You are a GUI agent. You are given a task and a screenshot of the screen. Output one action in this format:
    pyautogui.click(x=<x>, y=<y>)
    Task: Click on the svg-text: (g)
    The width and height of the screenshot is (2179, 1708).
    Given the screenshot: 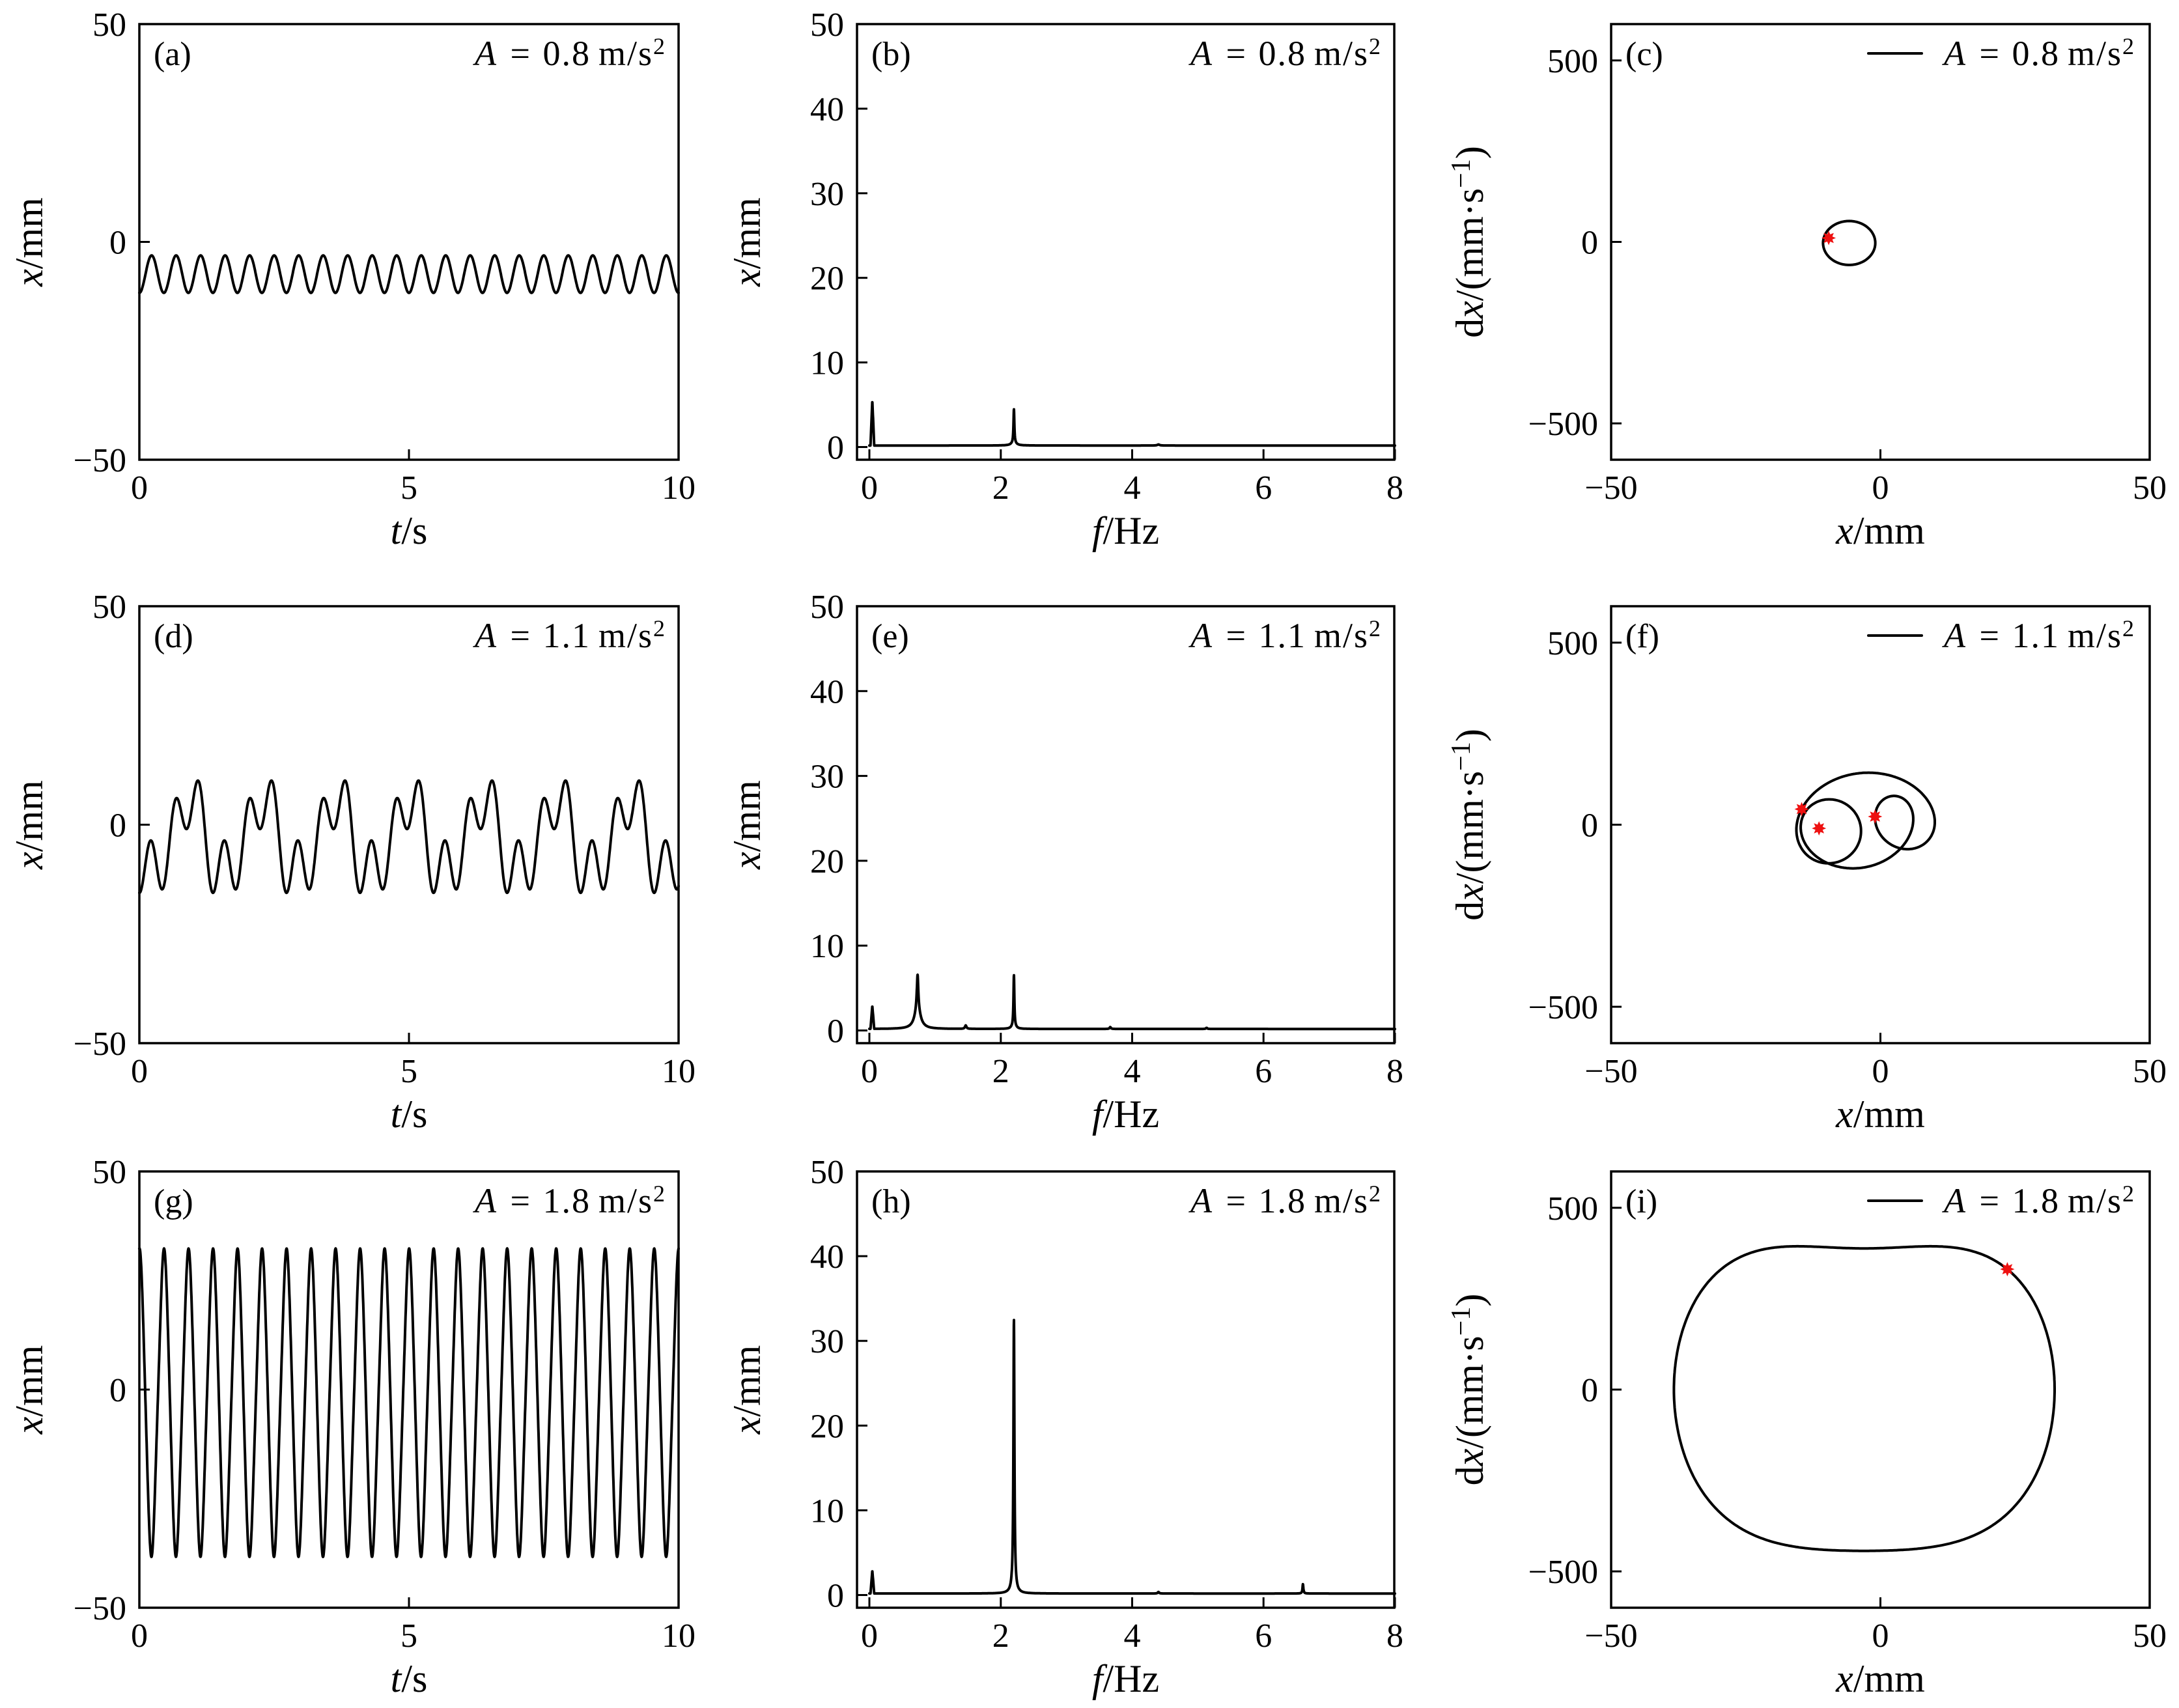 What is the action you would take?
    pyautogui.click(x=173, y=1202)
    